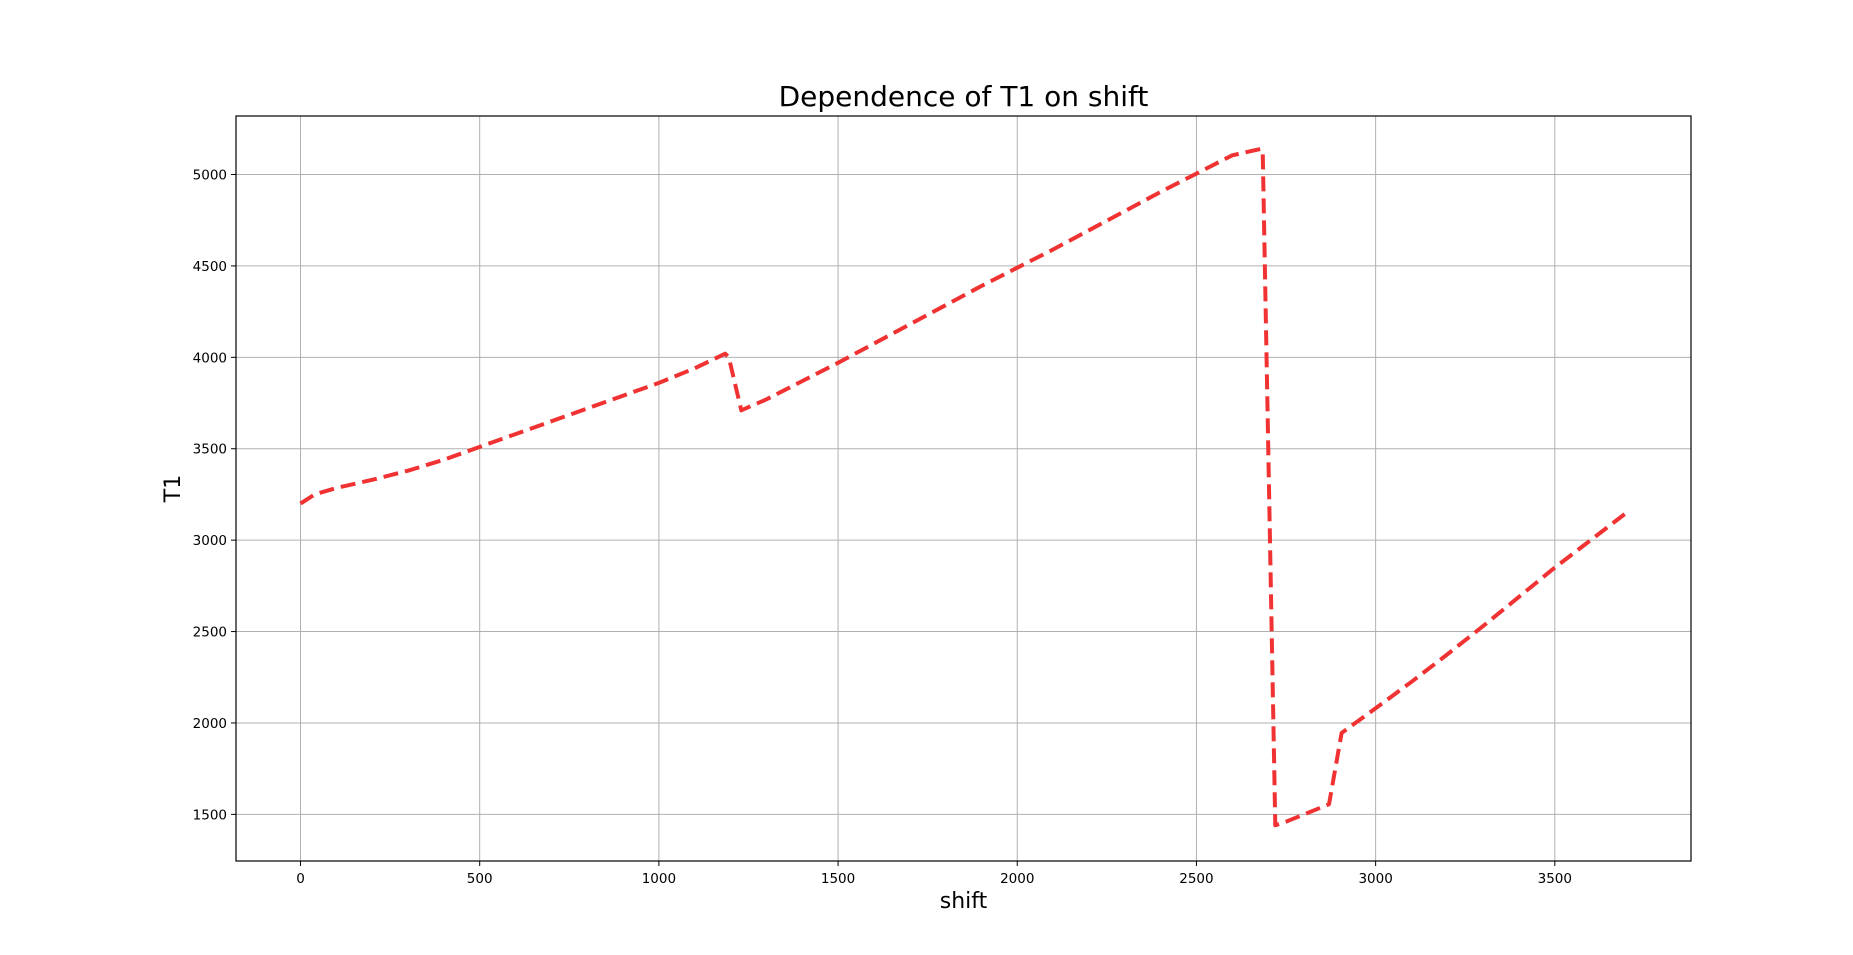 The image size is (1853, 955). I want to click on x-tick-label: 0, so click(300, 879).